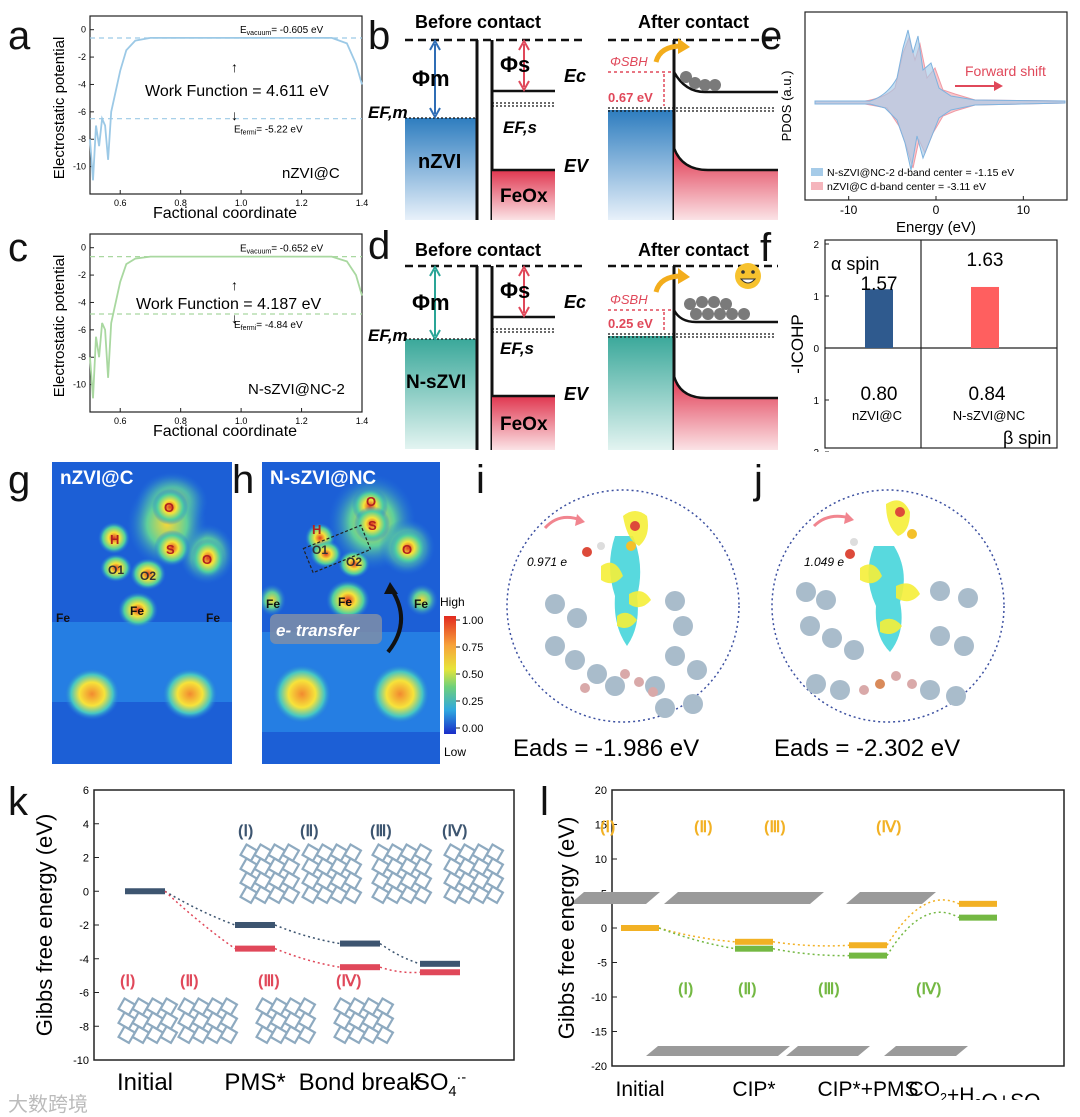 This screenshot has width=1080, height=1117. Describe the element at coordinates (348, 981) in the screenshot. I see `chart-k-bottom-label-4: (Ⅳ)` at that location.